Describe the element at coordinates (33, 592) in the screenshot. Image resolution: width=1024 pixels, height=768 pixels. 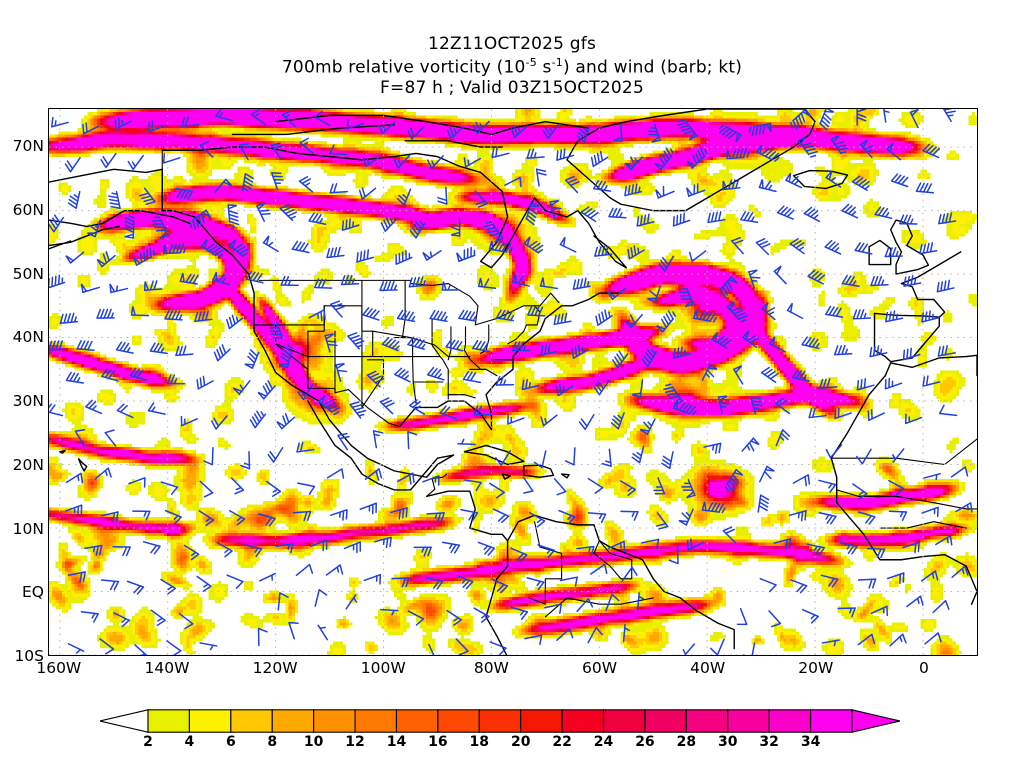
I see `lat-label-EQ: EQ` at that location.